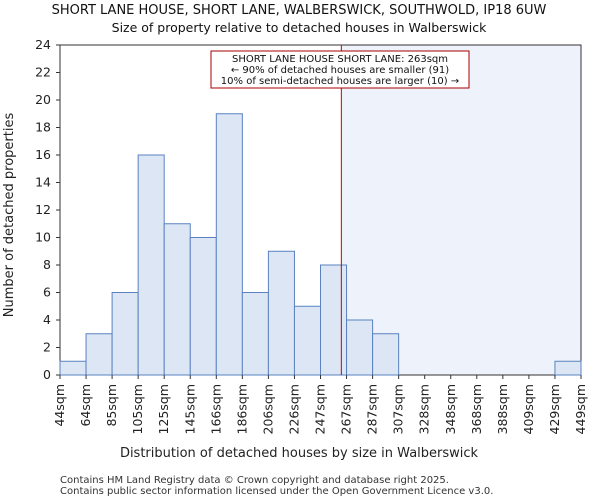 This screenshot has width=600, height=500. I want to click on y-tick-label-6: 6, so click(47, 292).